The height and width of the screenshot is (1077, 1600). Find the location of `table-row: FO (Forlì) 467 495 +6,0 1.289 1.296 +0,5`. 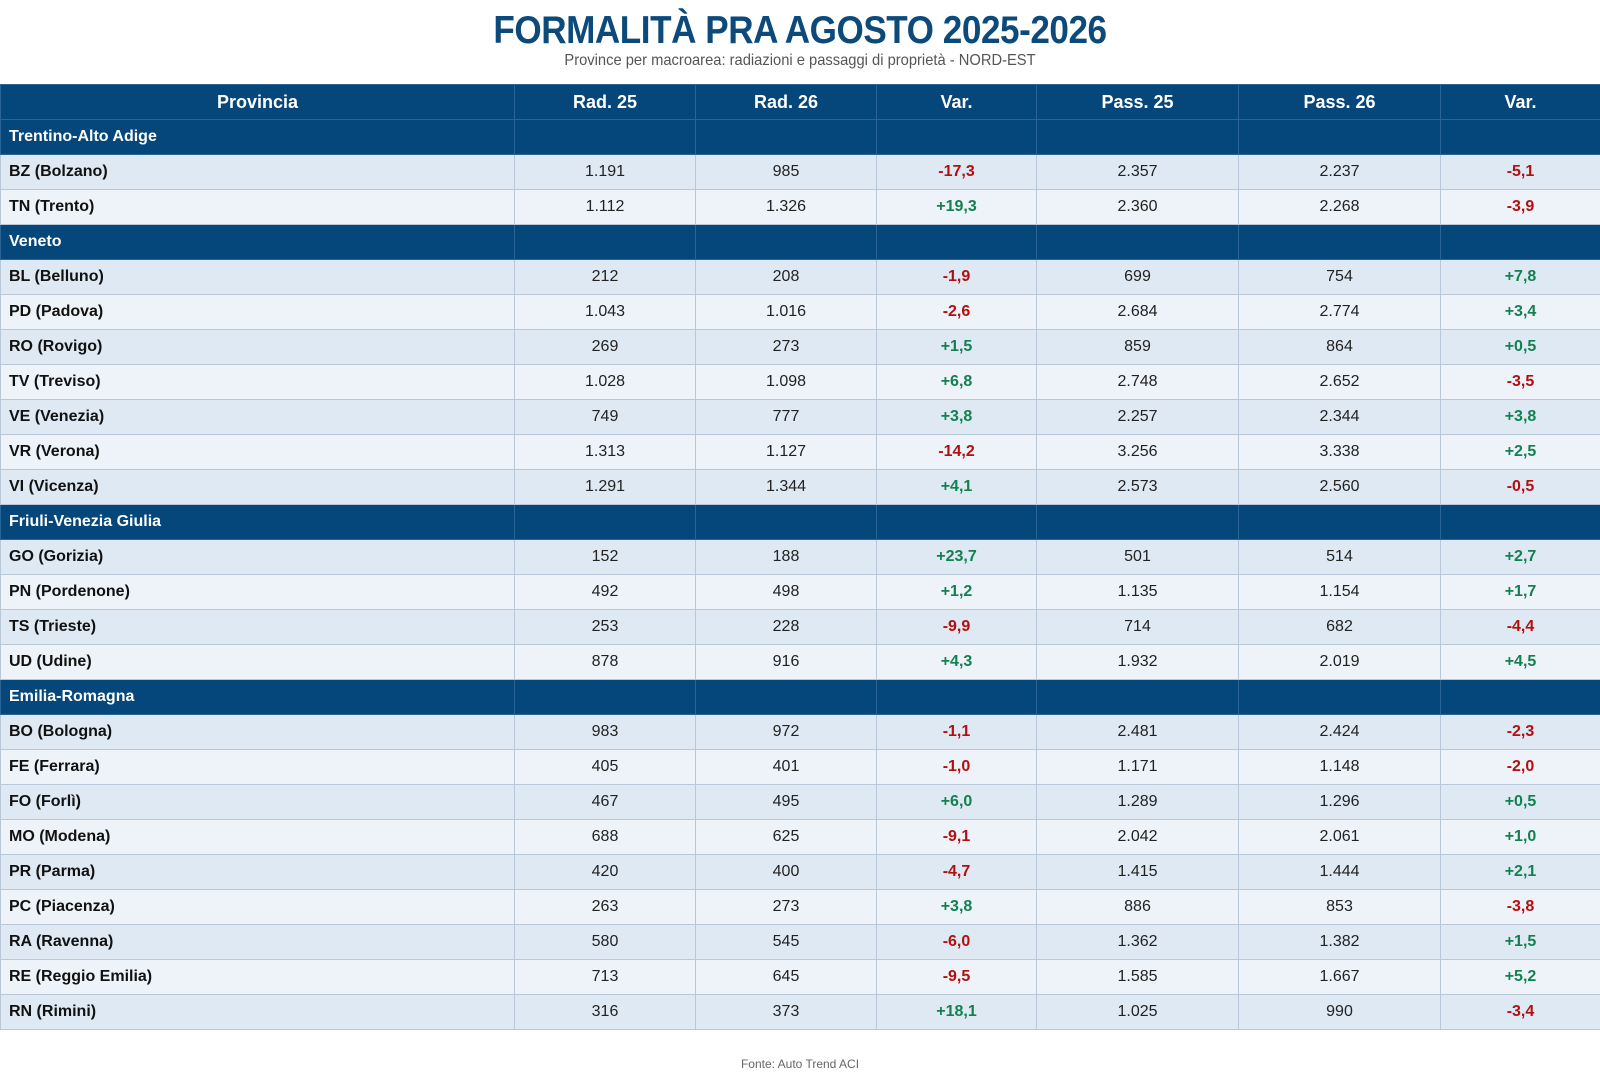

table-row: FO (Forlì) 467 495 +6,0 1.289 1.296 +0,5 is located at coordinates (800, 802).